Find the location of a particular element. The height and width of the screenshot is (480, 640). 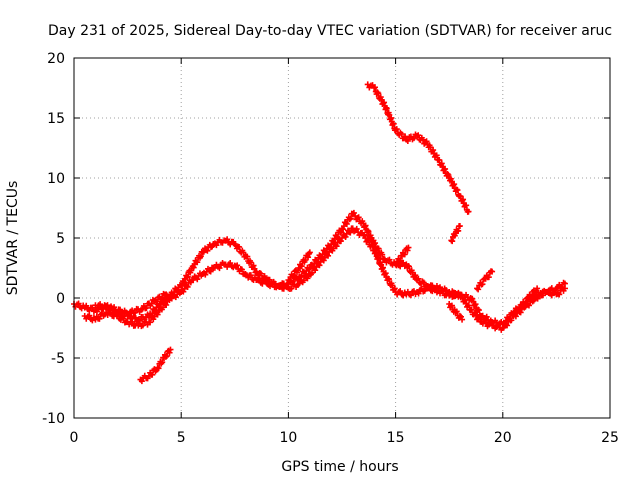

y-tick-label: -10 is located at coordinates (53, 419).